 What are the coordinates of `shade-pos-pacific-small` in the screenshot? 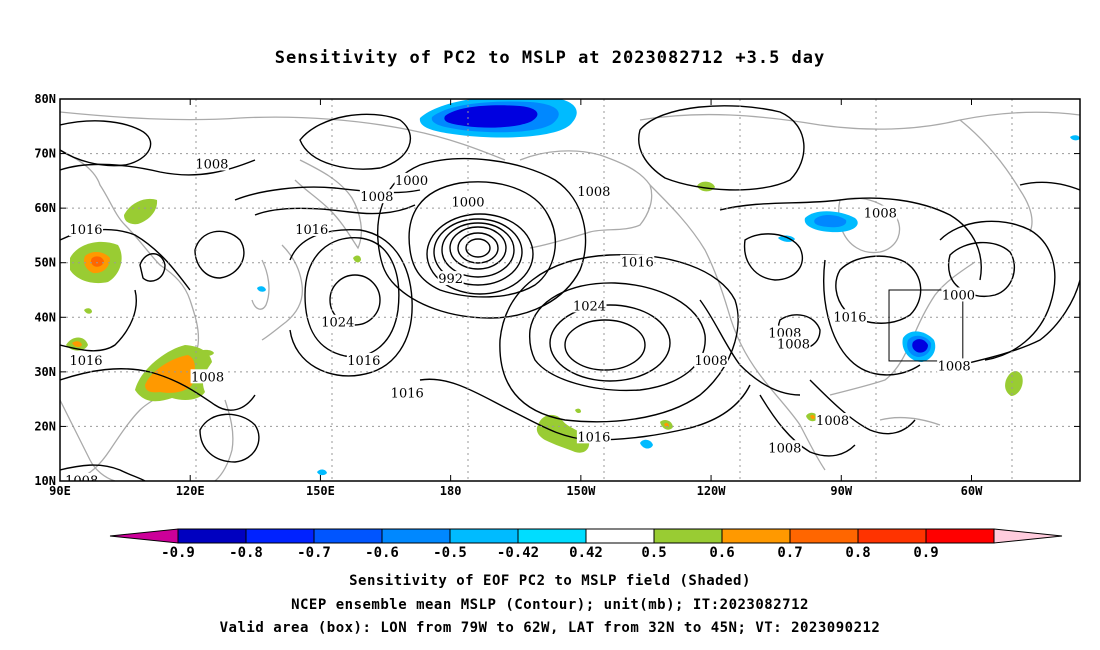 It's located at (578, 411).